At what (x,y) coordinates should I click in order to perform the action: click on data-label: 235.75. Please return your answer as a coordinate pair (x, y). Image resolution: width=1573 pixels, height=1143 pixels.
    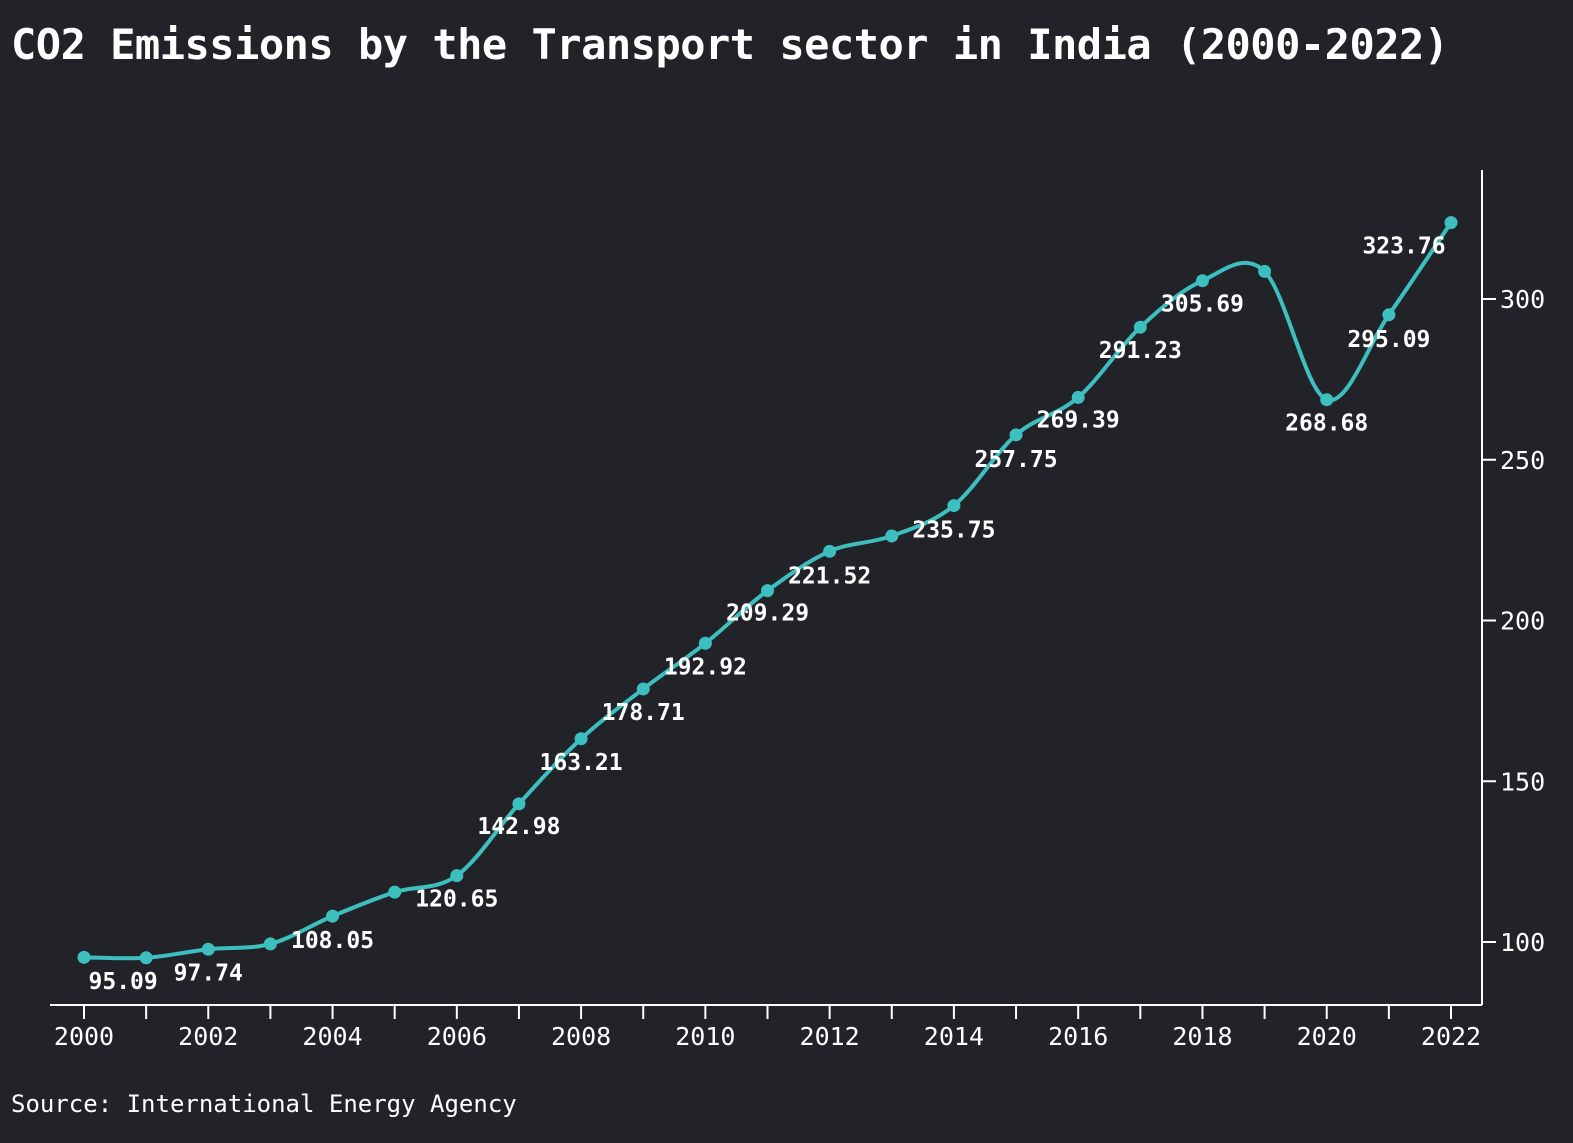
    Looking at the image, I should click on (953, 531).